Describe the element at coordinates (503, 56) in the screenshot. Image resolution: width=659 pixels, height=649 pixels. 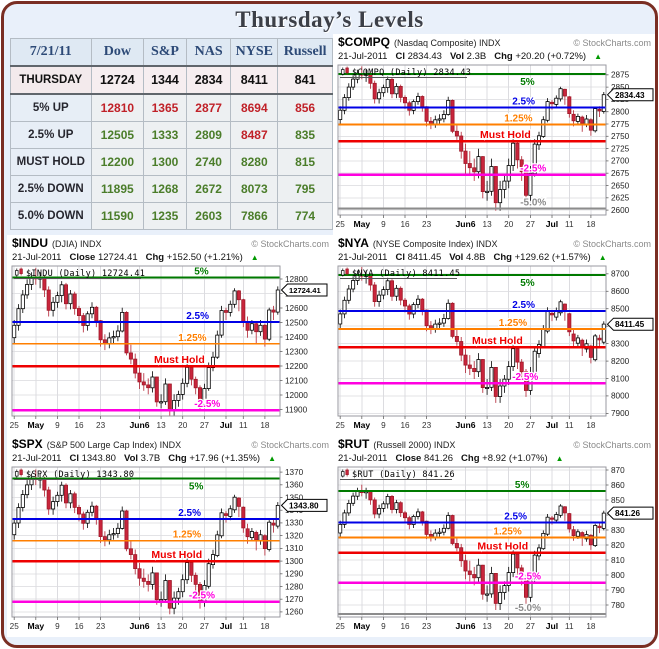
I see `chg-label: Chg` at that location.